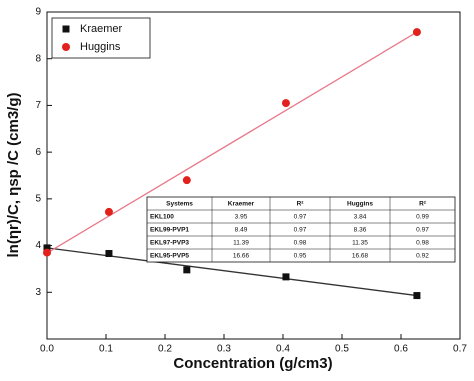 This screenshot has width=474, height=381. I want to click on x-tick-label: 0.1, so click(106, 349).